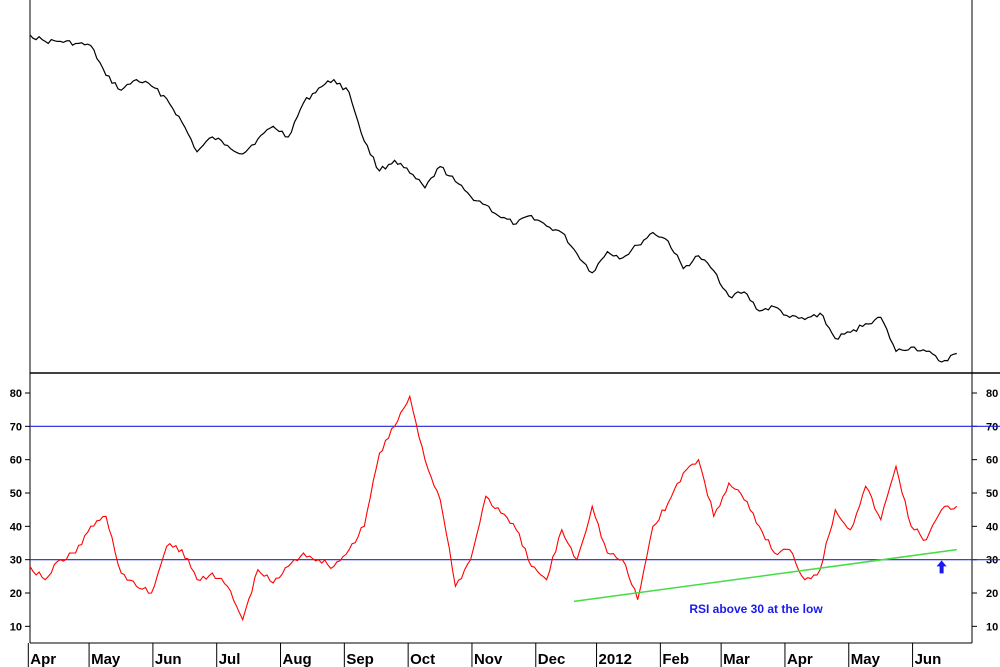  What do you see at coordinates (360, 659) in the screenshot?
I see `x-tick-label: Sep` at bounding box center [360, 659].